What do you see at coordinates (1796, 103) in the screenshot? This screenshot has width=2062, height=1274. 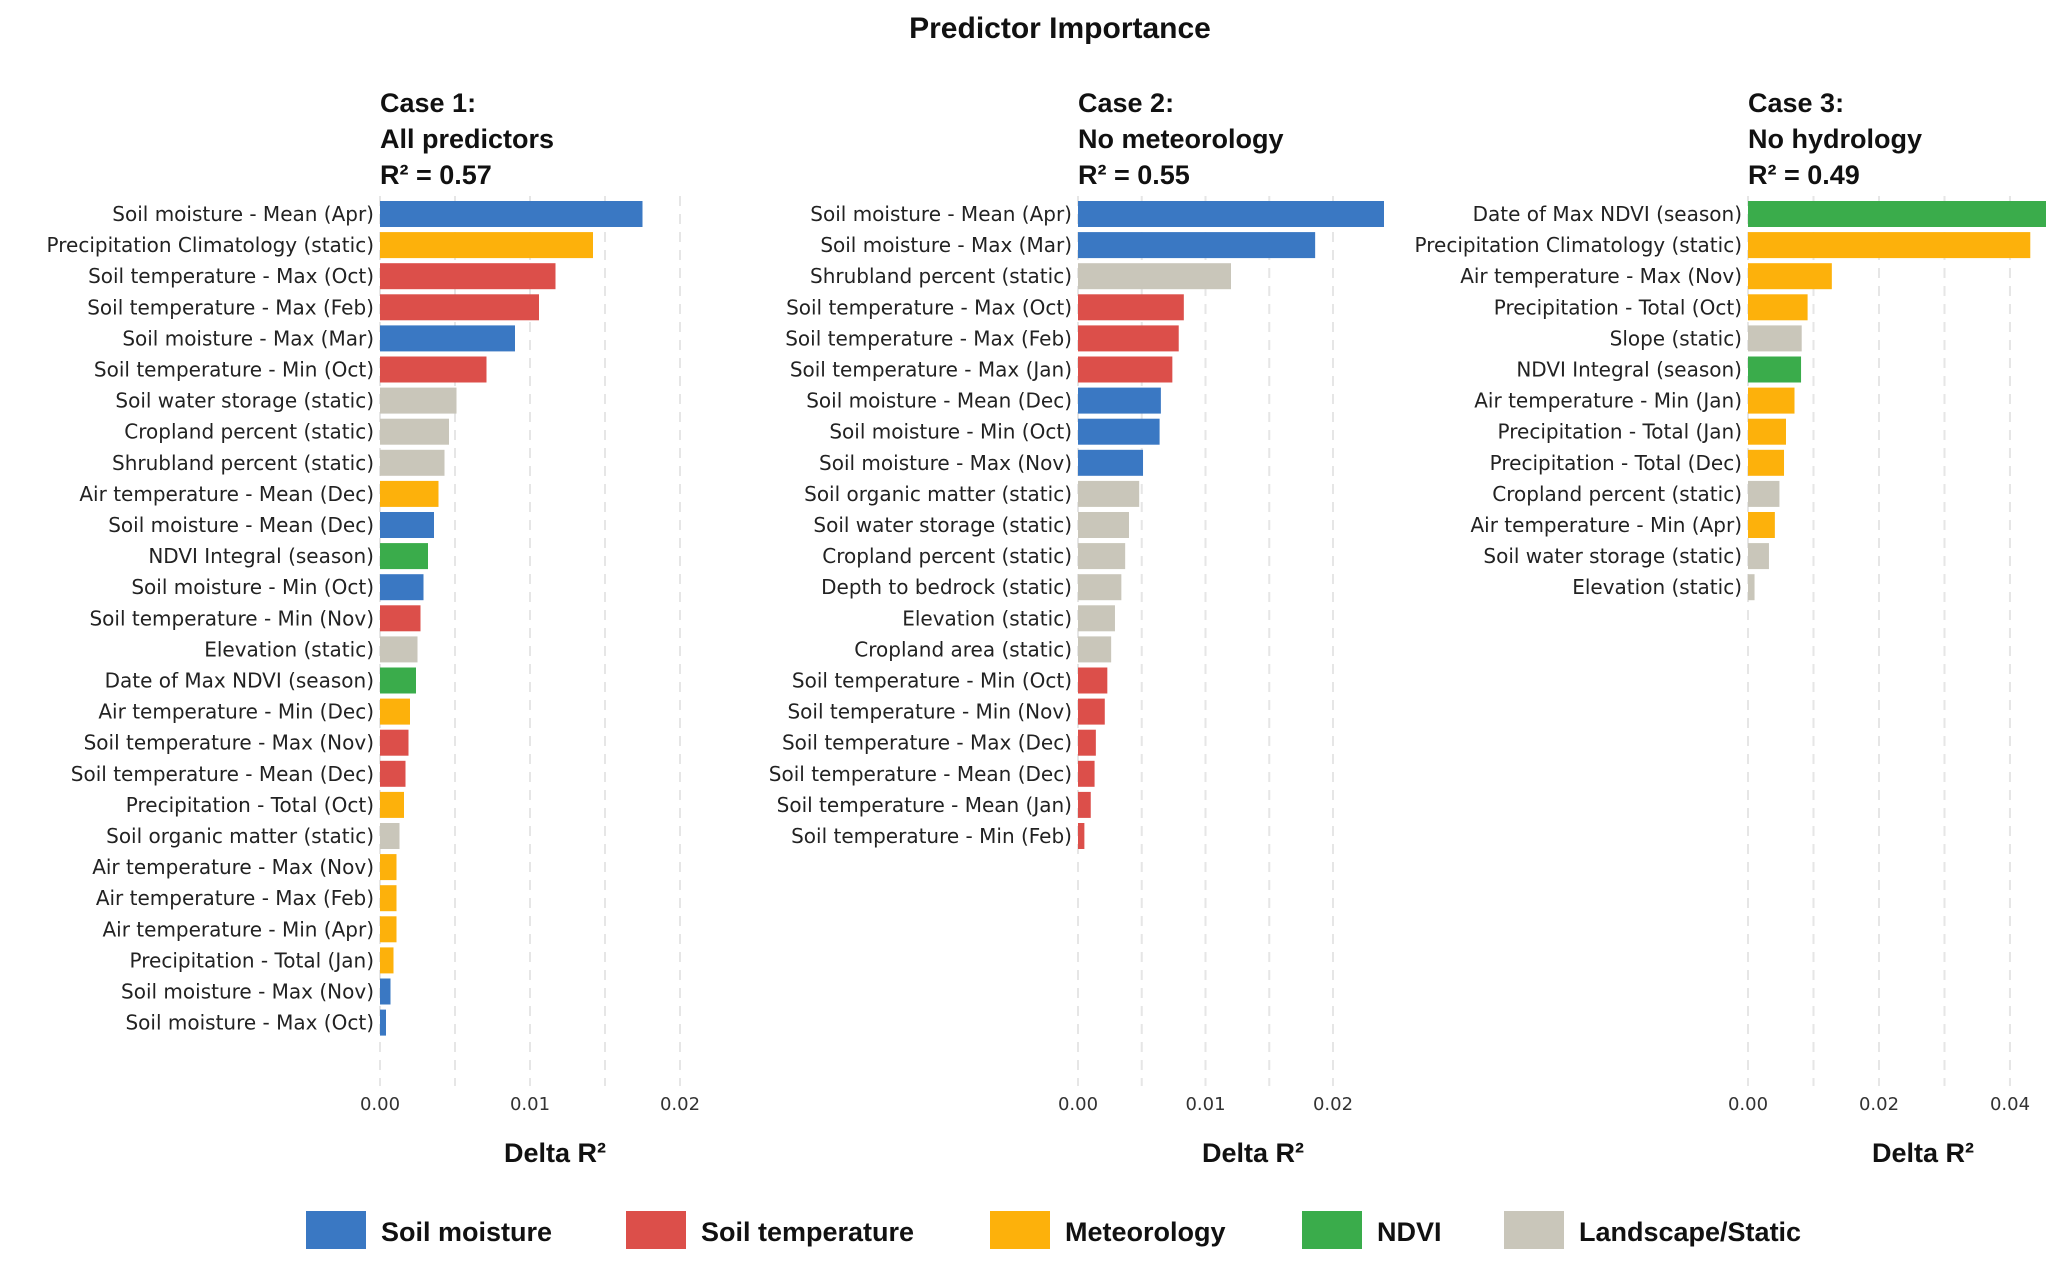 I see `panel-title-line: Case 3:` at bounding box center [1796, 103].